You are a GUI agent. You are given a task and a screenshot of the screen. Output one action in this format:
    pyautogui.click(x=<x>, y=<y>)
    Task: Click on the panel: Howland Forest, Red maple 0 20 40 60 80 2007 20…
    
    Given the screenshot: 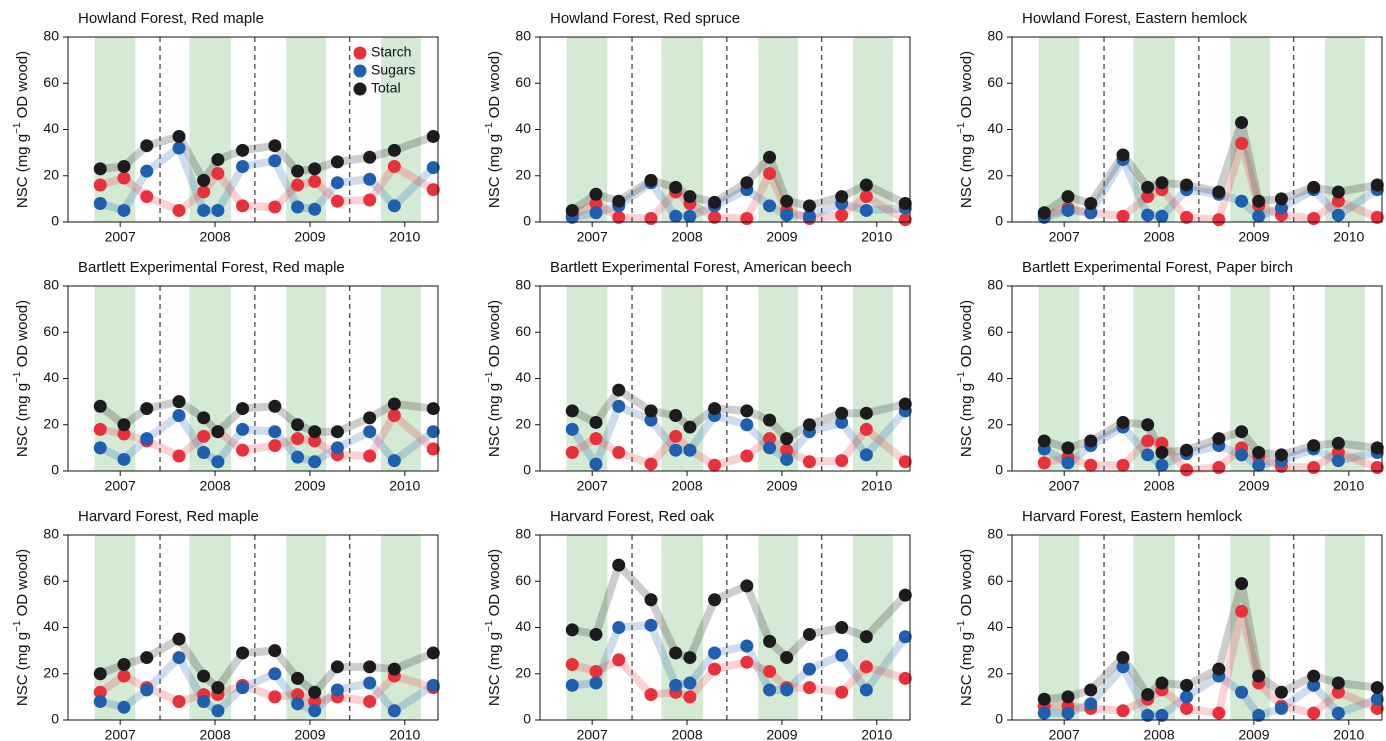 What is the action you would take?
    pyautogui.click(x=226, y=127)
    